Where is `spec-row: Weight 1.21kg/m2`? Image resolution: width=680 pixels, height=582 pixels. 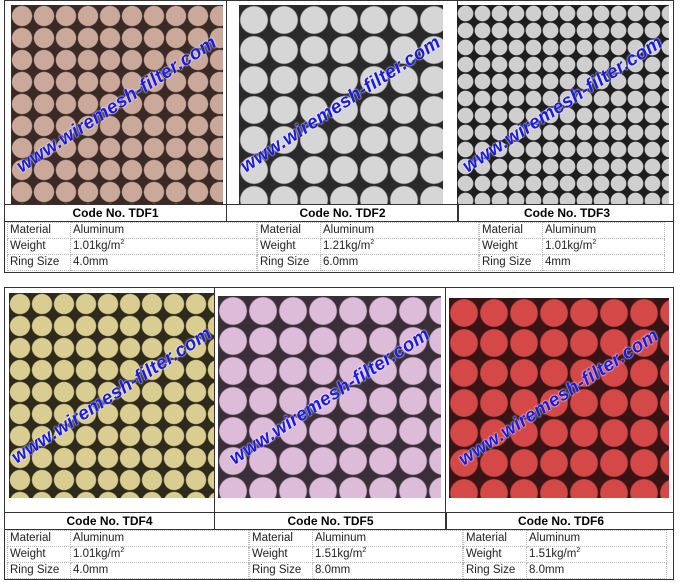 spec-row: Weight 1.21kg/m2 is located at coordinates (368, 246).